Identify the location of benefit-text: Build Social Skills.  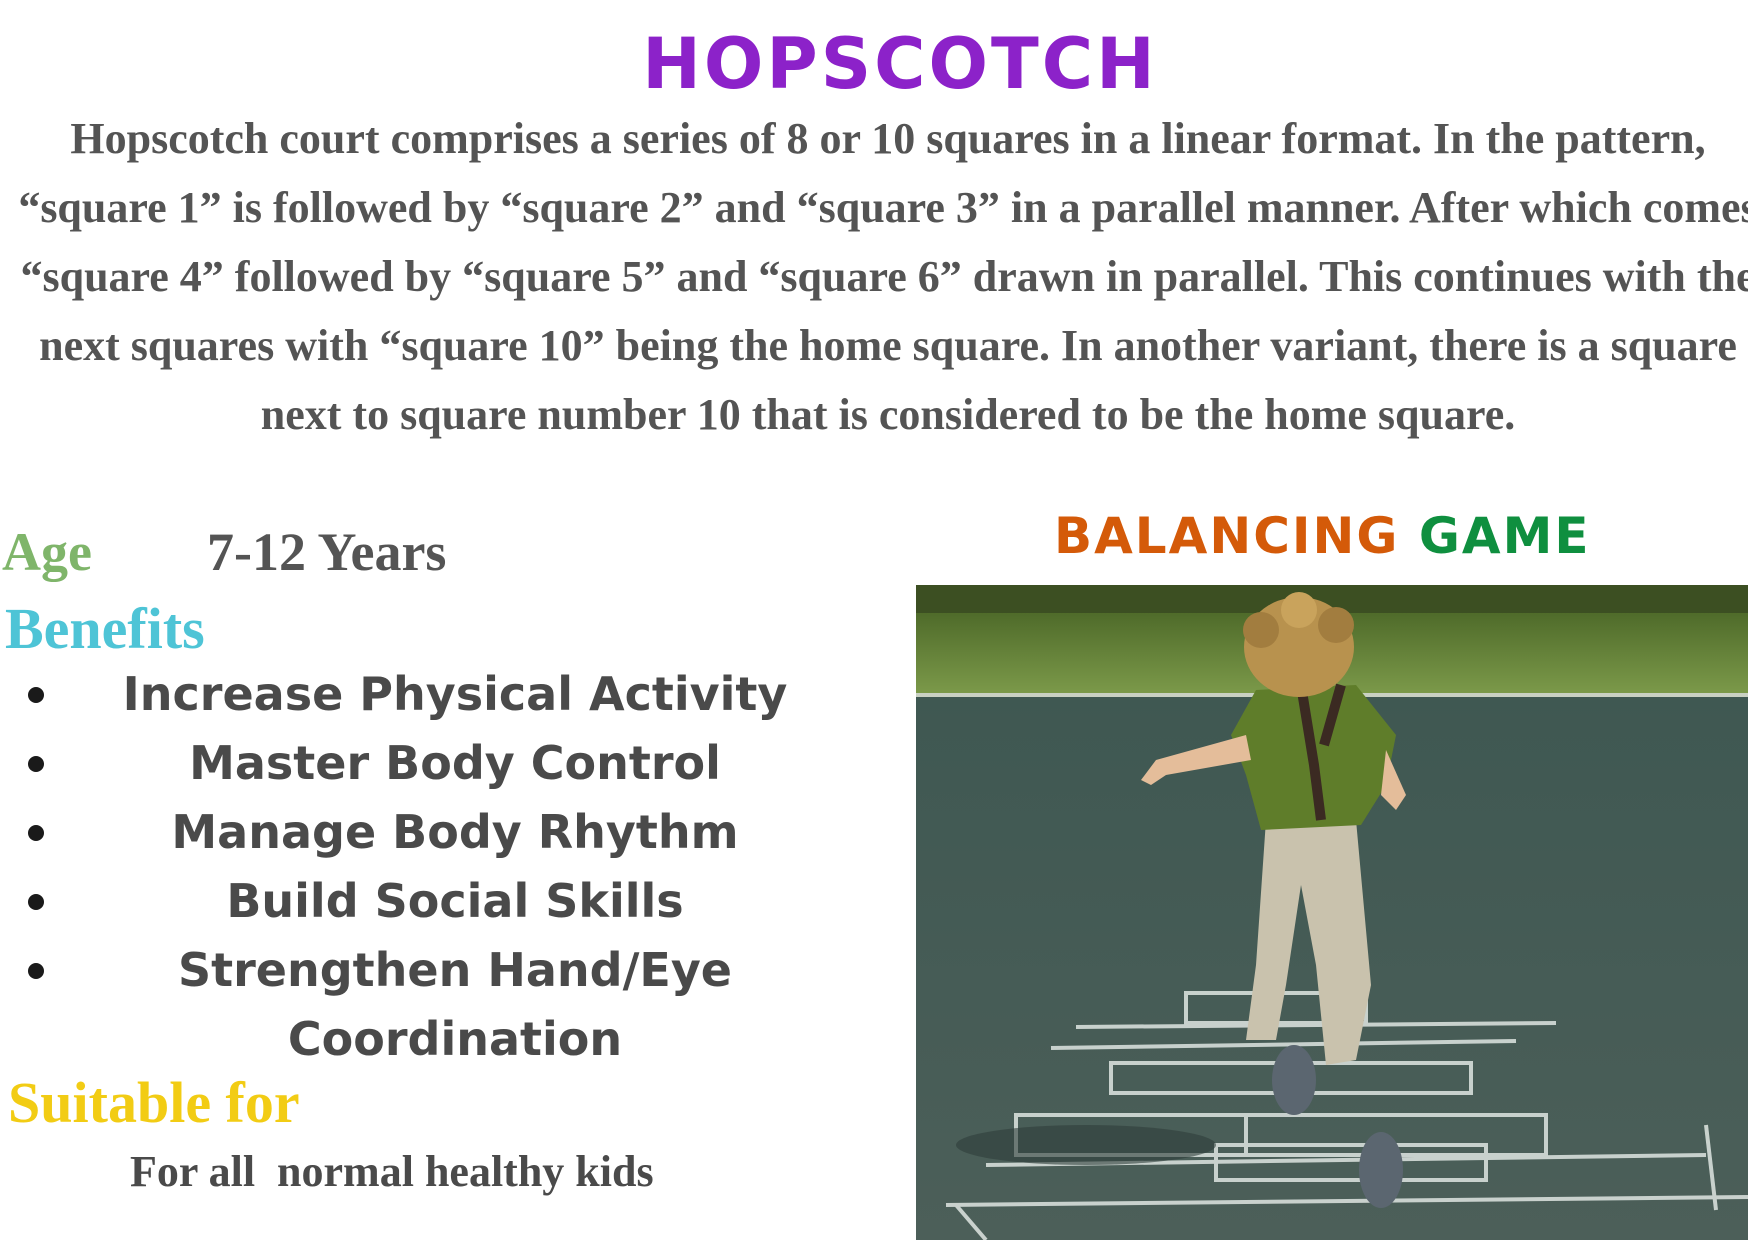
(455, 901).